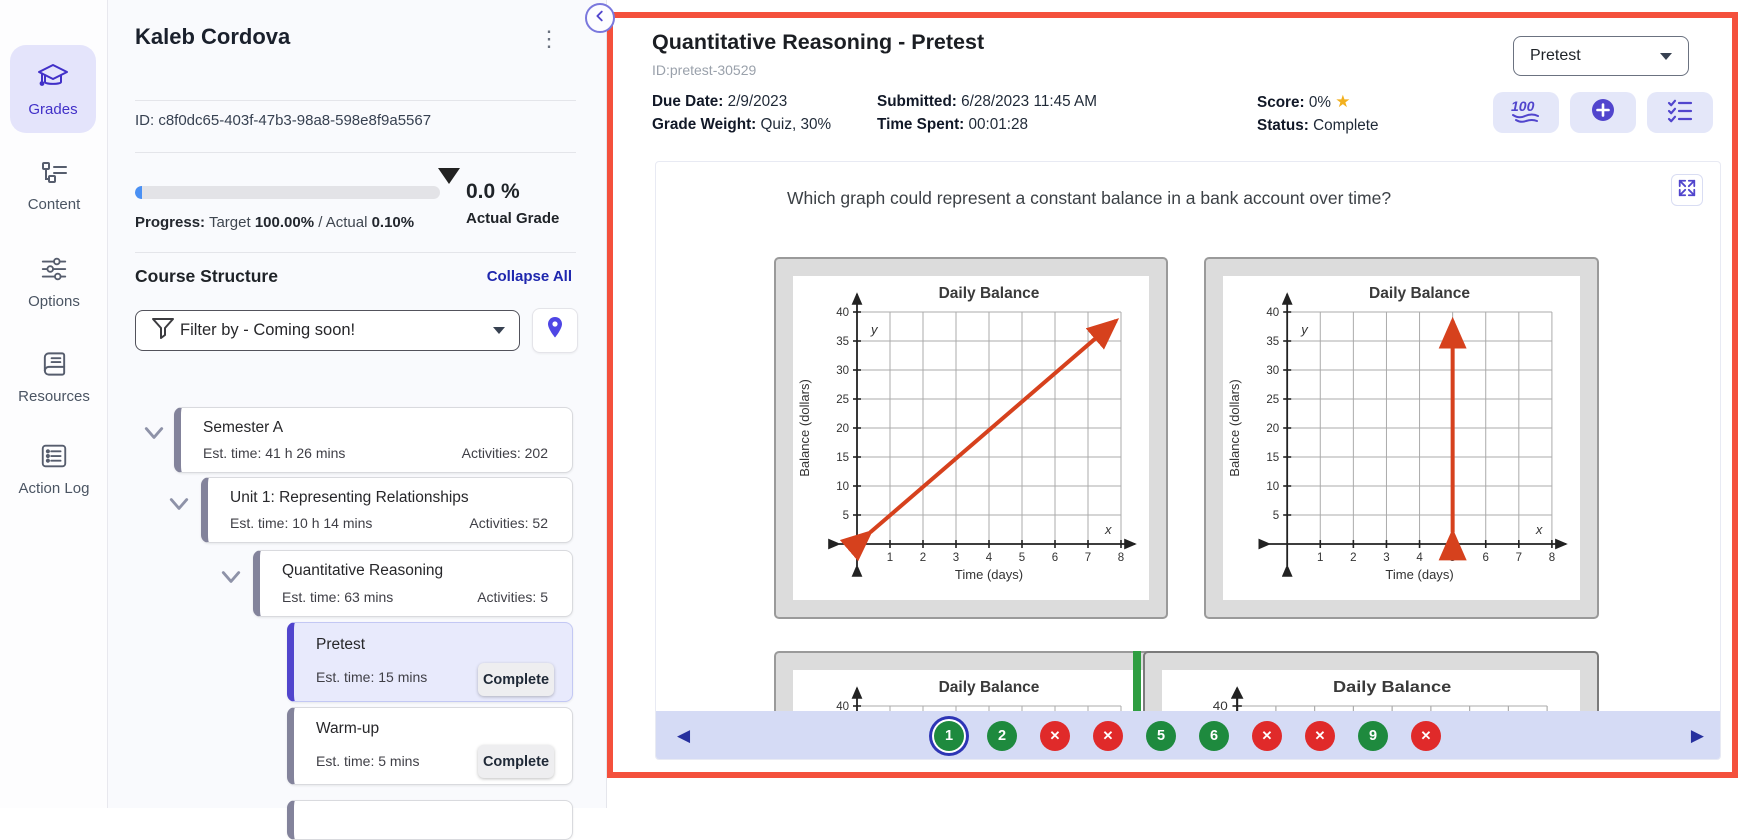 This screenshot has width=1749, height=840. Describe the element at coordinates (430, 746) in the screenshot. I see `tree-item-warm-up: Warm-up Est. time: 5 mins Complete` at that location.